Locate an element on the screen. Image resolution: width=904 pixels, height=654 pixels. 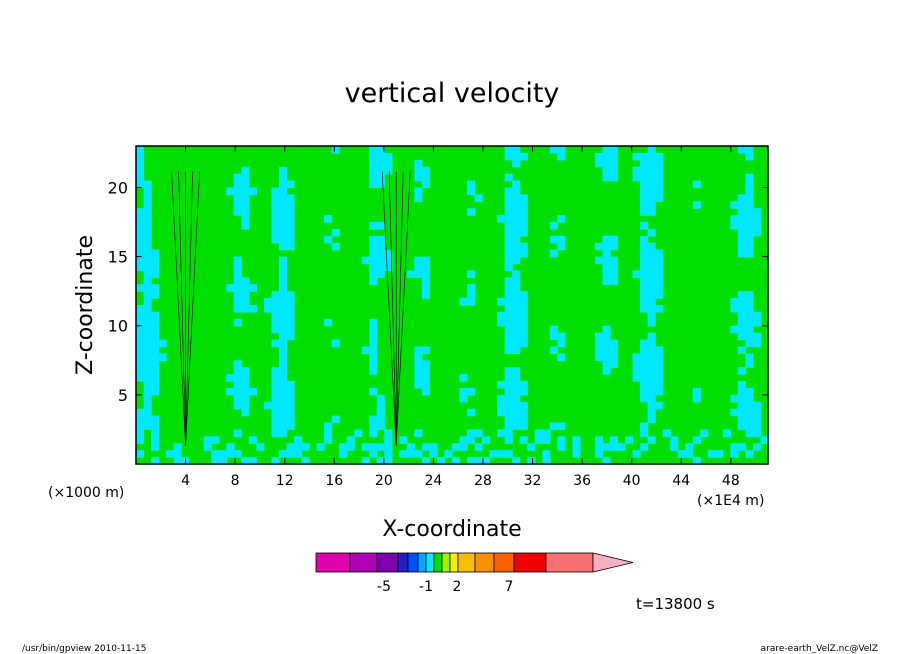
colorbar-segment is located at coordinates (446, 562).